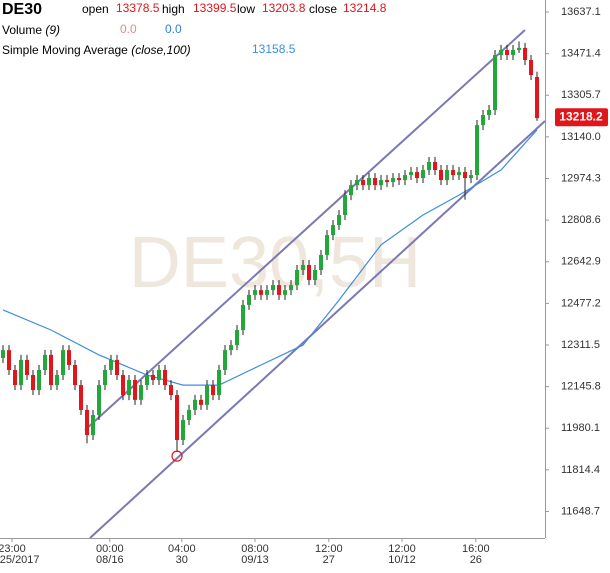 This screenshot has width=610, height=573. Describe the element at coordinates (476, 549) in the screenshot. I see `x-tick-label: 16:00` at that location.